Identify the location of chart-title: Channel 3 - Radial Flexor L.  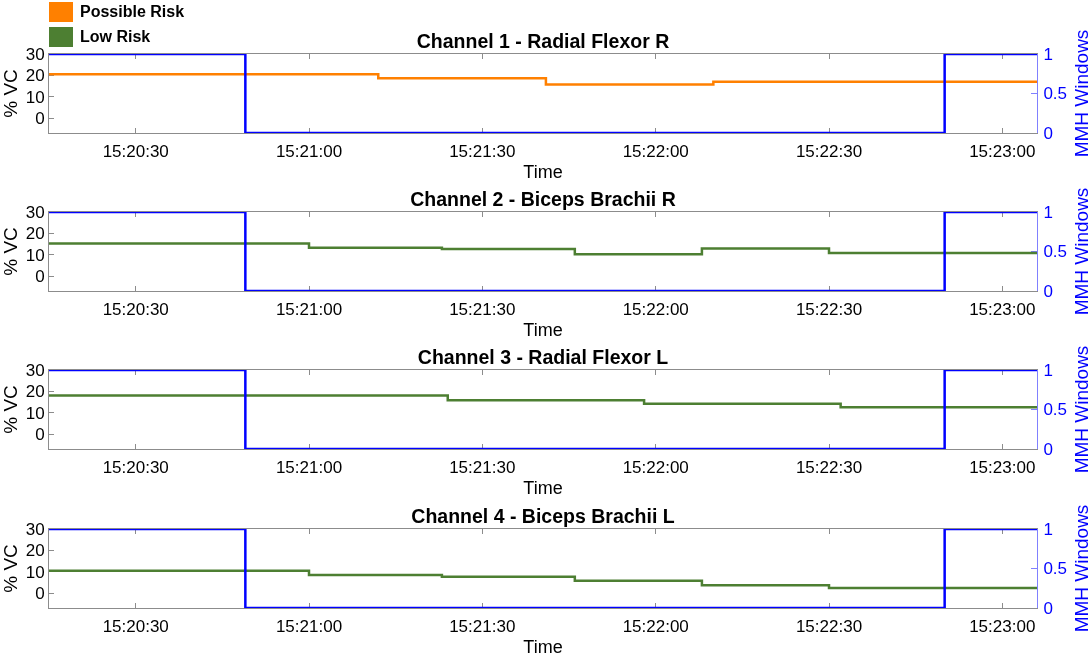
(543, 357).